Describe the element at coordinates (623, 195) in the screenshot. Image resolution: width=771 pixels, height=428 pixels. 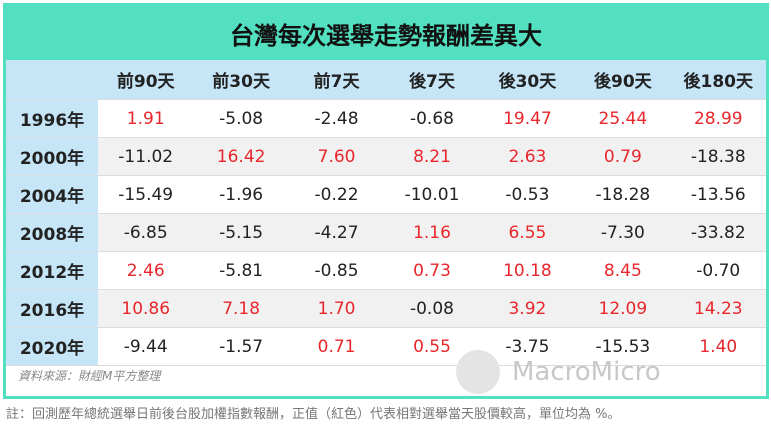
I see `value-cell: -18.28` at that location.